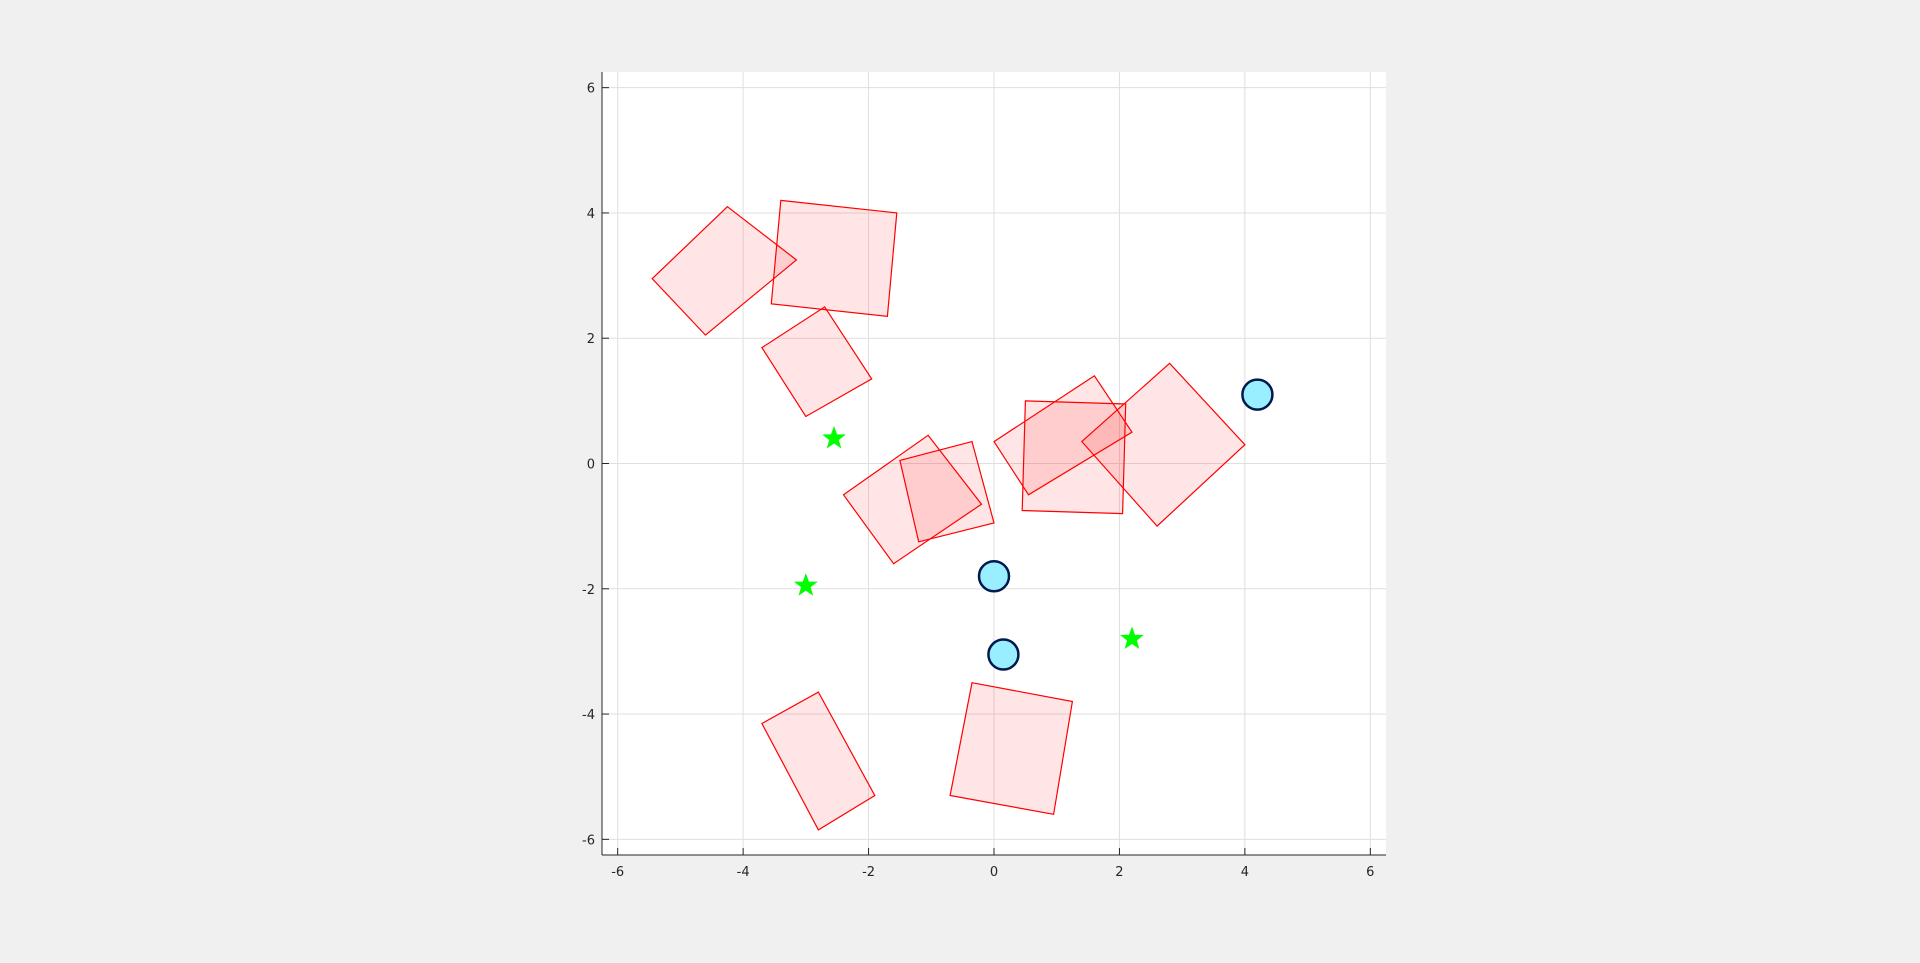 Image resolution: width=1920 pixels, height=963 pixels. I want to click on y-tick-label: 4, so click(591, 214).